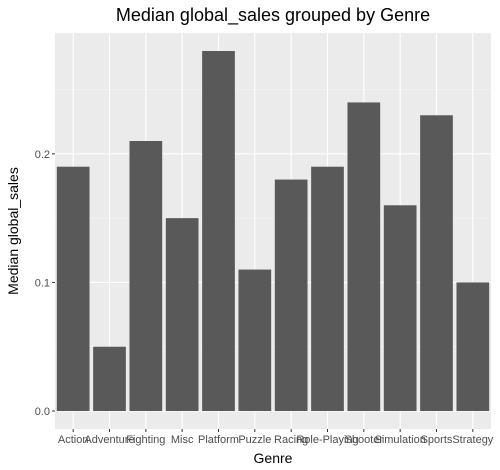  I want to click on bar-puzzle, so click(255, 340).